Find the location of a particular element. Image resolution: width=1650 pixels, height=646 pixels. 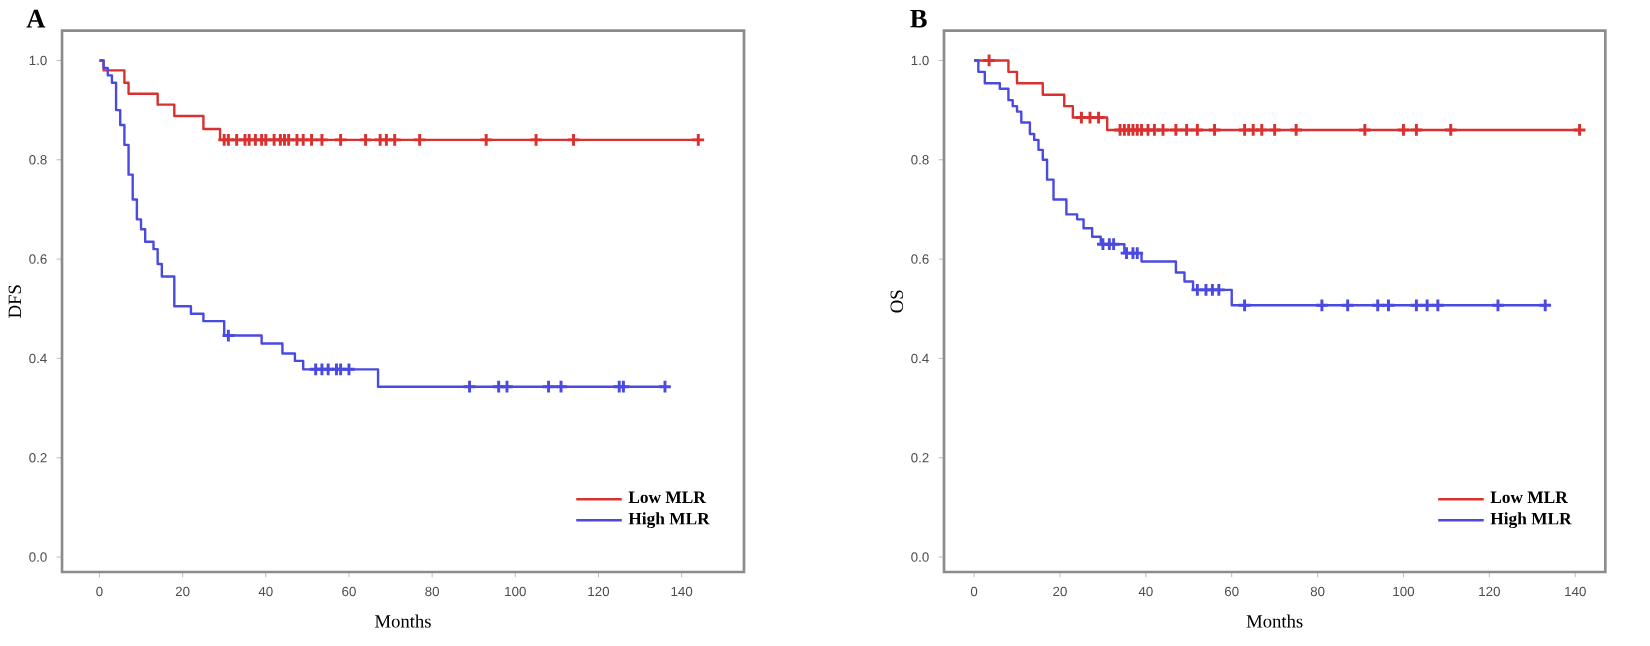

y-axis-title: OS is located at coordinates (897, 301).